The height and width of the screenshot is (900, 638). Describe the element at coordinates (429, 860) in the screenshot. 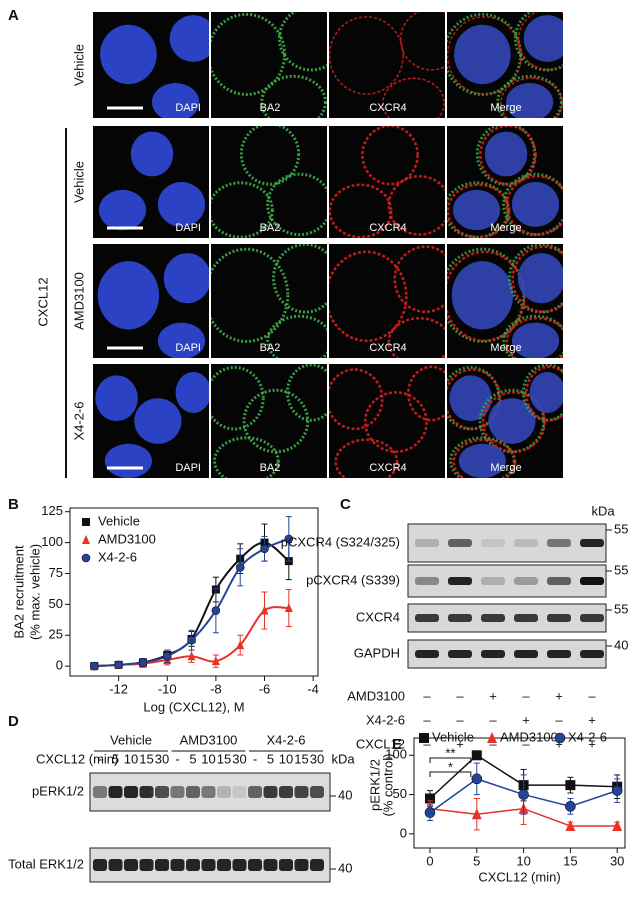

I see `x-tick-label: 0` at that location.